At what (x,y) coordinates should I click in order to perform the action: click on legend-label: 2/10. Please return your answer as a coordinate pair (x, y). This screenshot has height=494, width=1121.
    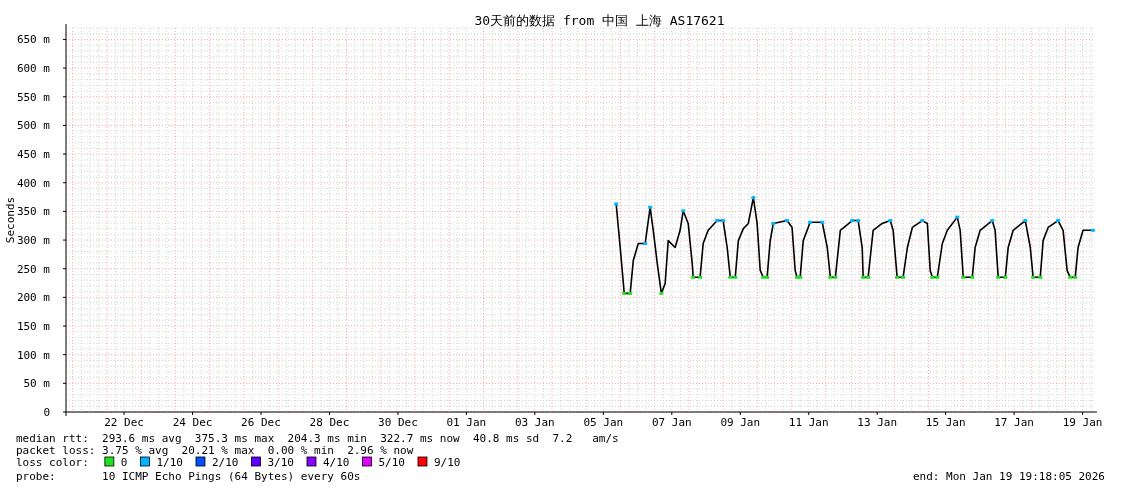
    Looking at the image, I should click on (225, 462).